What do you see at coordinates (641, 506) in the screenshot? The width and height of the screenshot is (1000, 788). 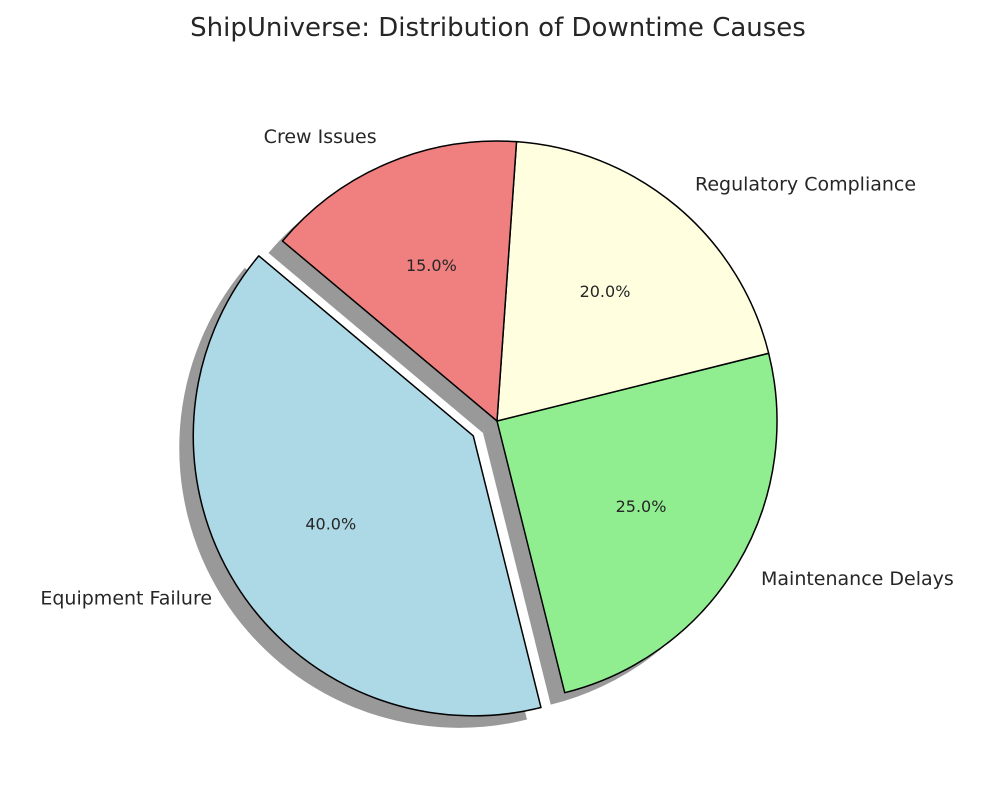 I see `percent-label: 25.0%` at bounding box center [641, 506].